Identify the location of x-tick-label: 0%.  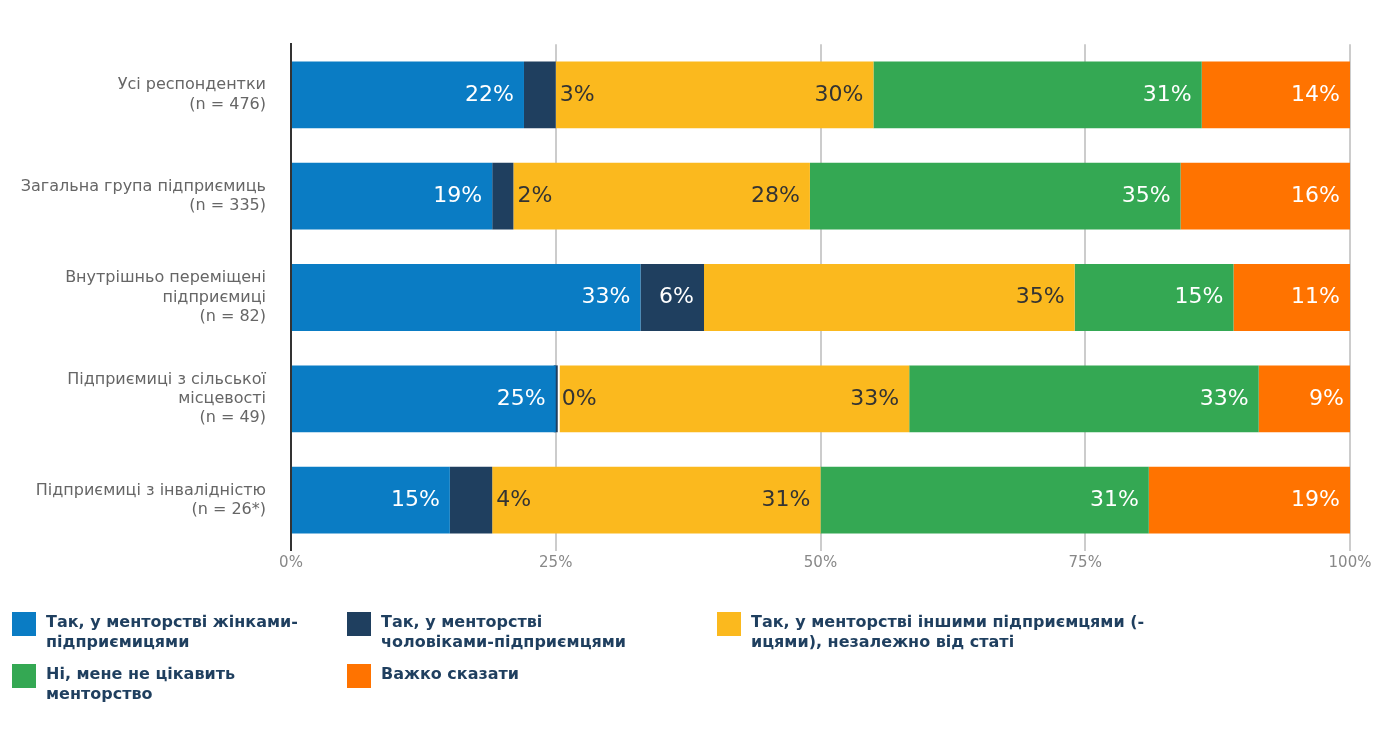
(291, 561).